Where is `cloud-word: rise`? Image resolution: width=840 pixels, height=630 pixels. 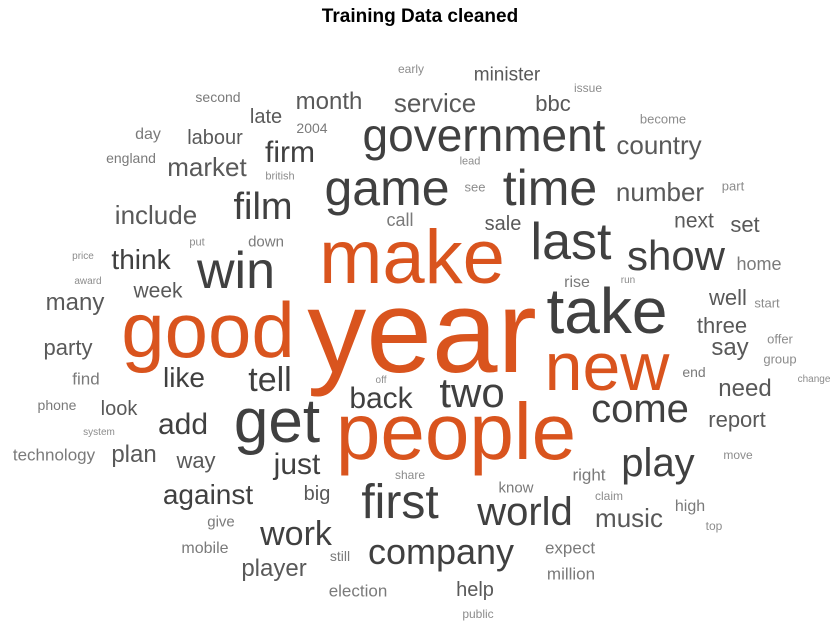 cloud-word: rise is located at coordinates (577, 282).